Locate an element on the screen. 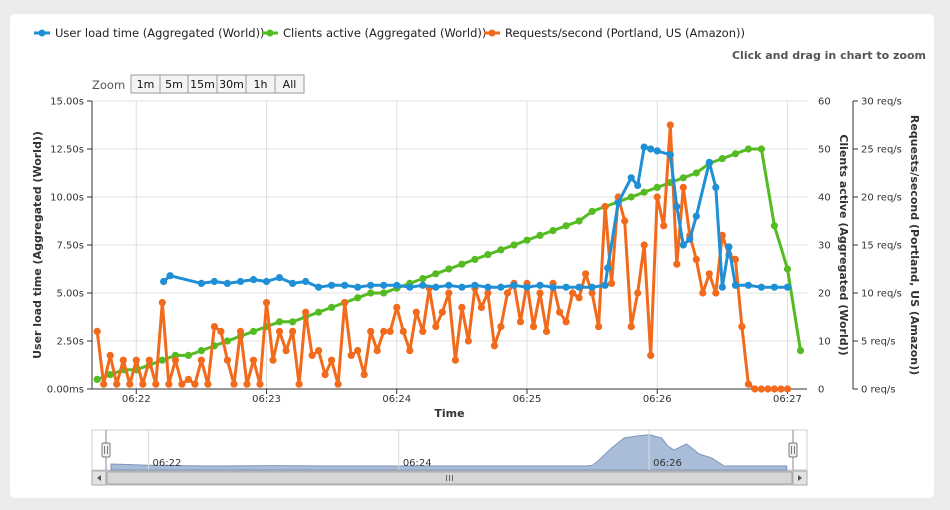 Image resolution: width=950 pixels, height=510 pixels. navigator-handle-left is located at coordinates (106, 450).